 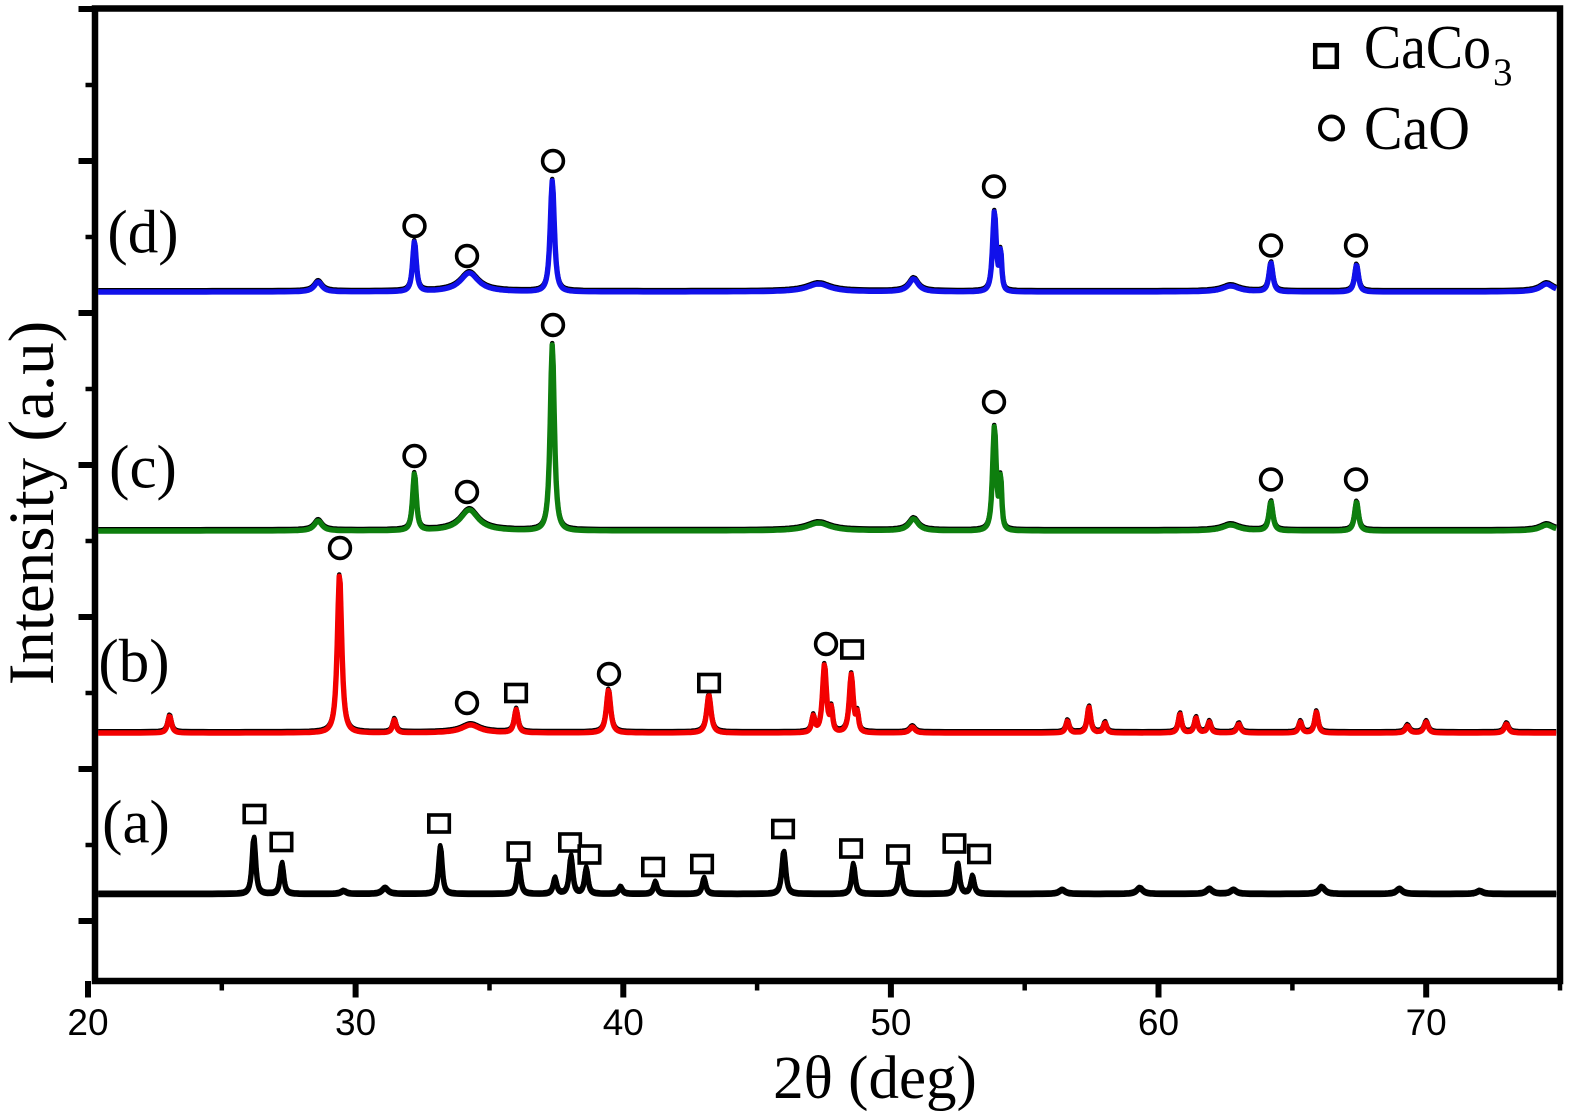 I want to click on svg-text: Intensity (a.u), so click(x=34, y=503).